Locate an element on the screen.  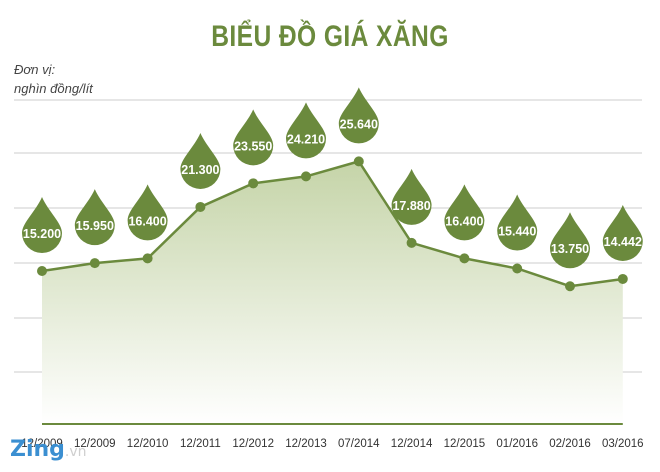
x-tick-label: 12/2010 is located at coordinates (148, 444).